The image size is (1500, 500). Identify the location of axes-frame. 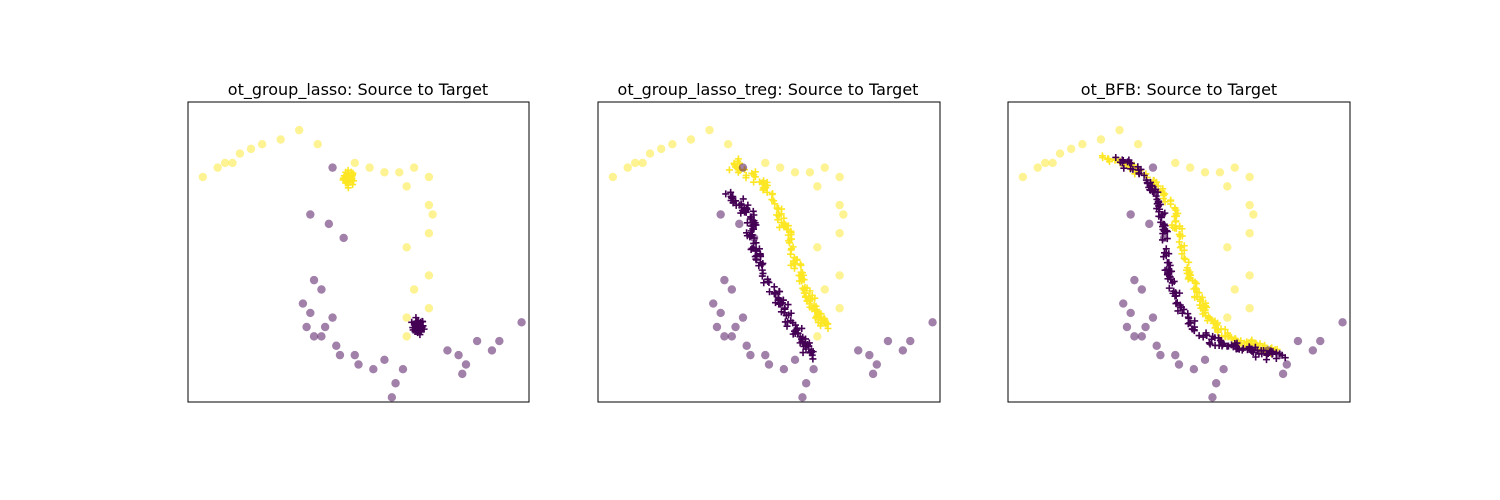
(1179, 252).